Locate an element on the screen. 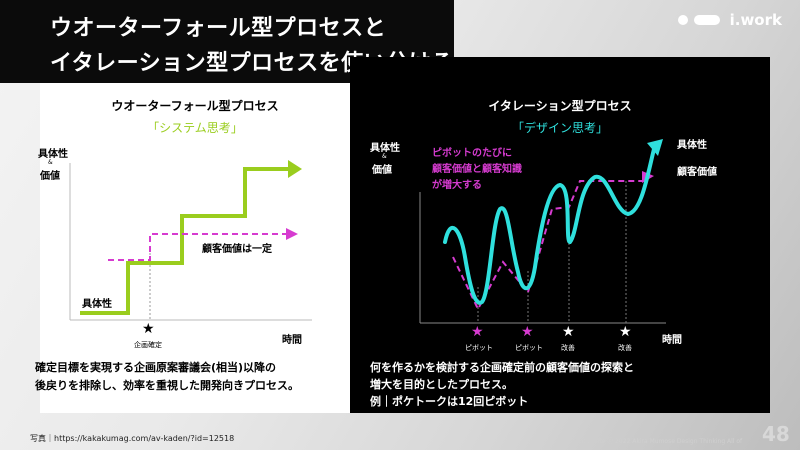 The image size is (800, 450). title-box: ウオーターフォール型プロセスと イタレーション型プロセスを使い分ける is located at coordinates (227, 41).